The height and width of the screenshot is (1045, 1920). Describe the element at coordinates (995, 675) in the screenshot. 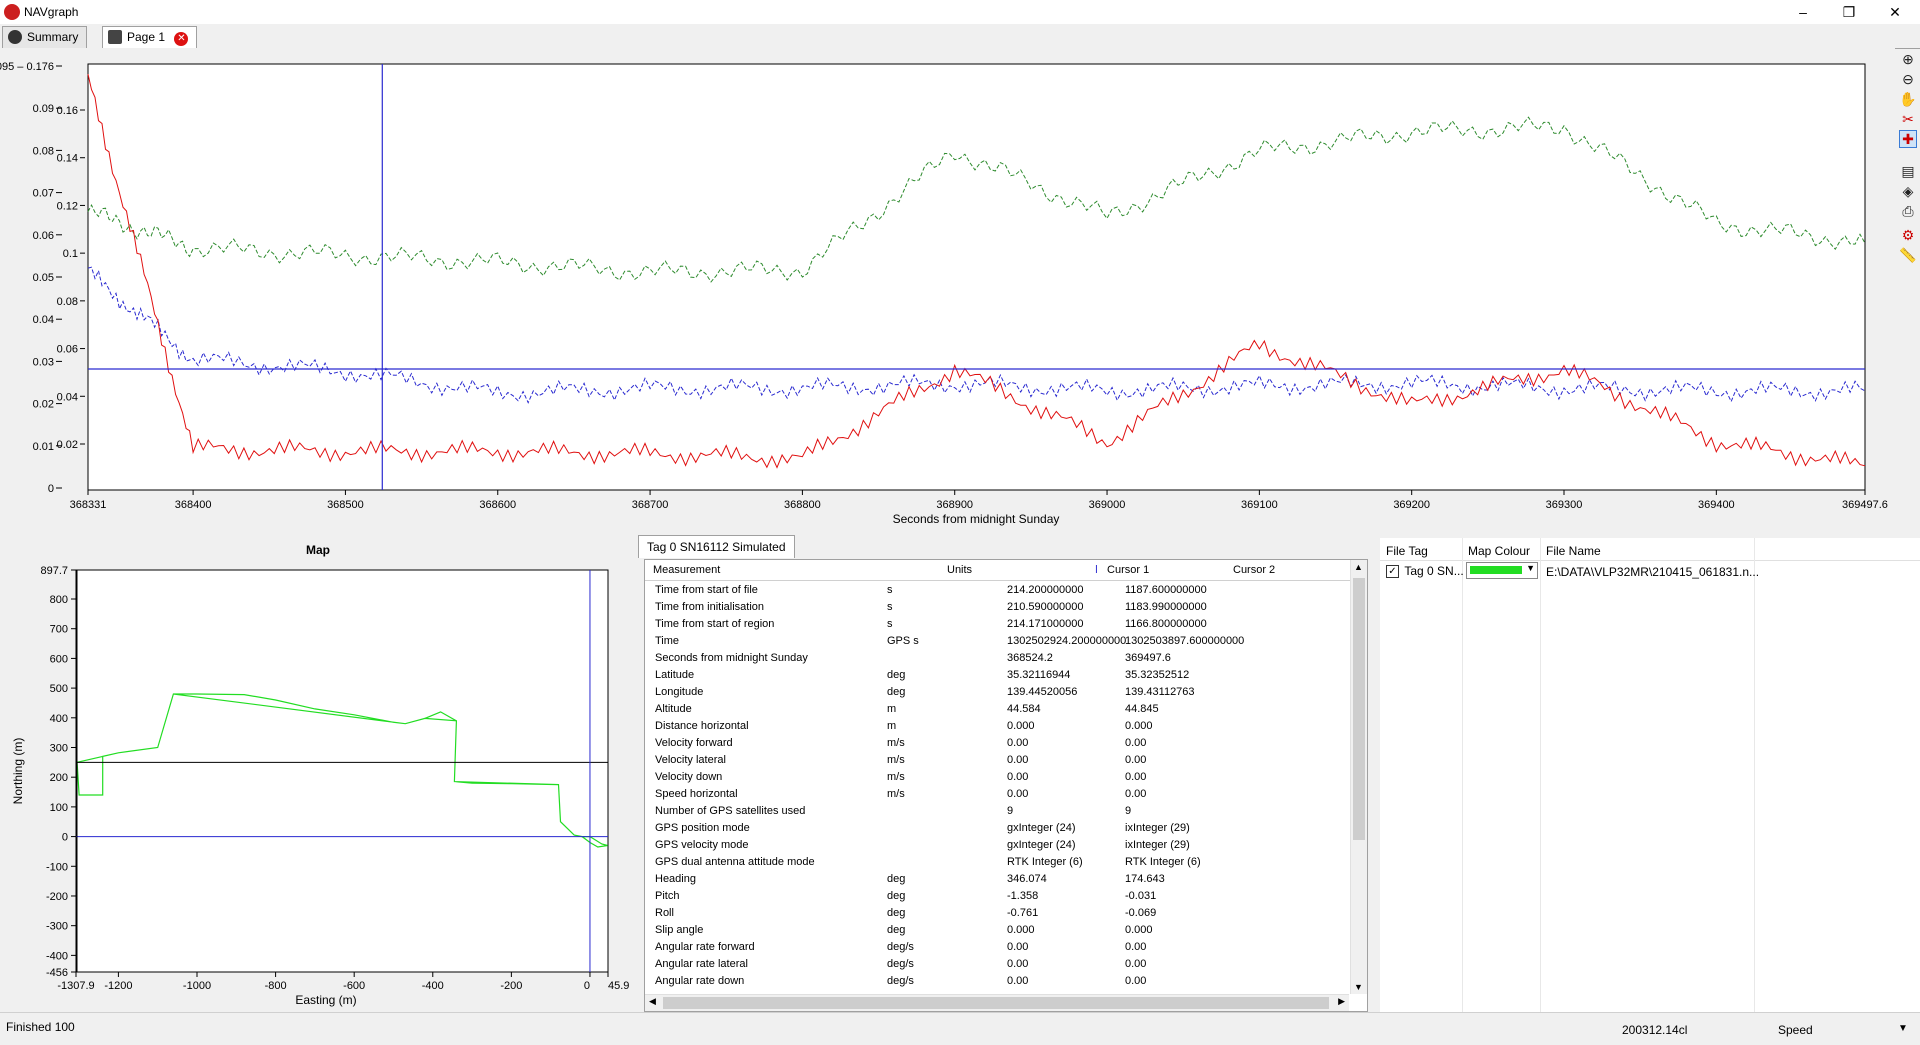

I see `table-row: Latitude deg 35.32116944 35.32352512` at that location.